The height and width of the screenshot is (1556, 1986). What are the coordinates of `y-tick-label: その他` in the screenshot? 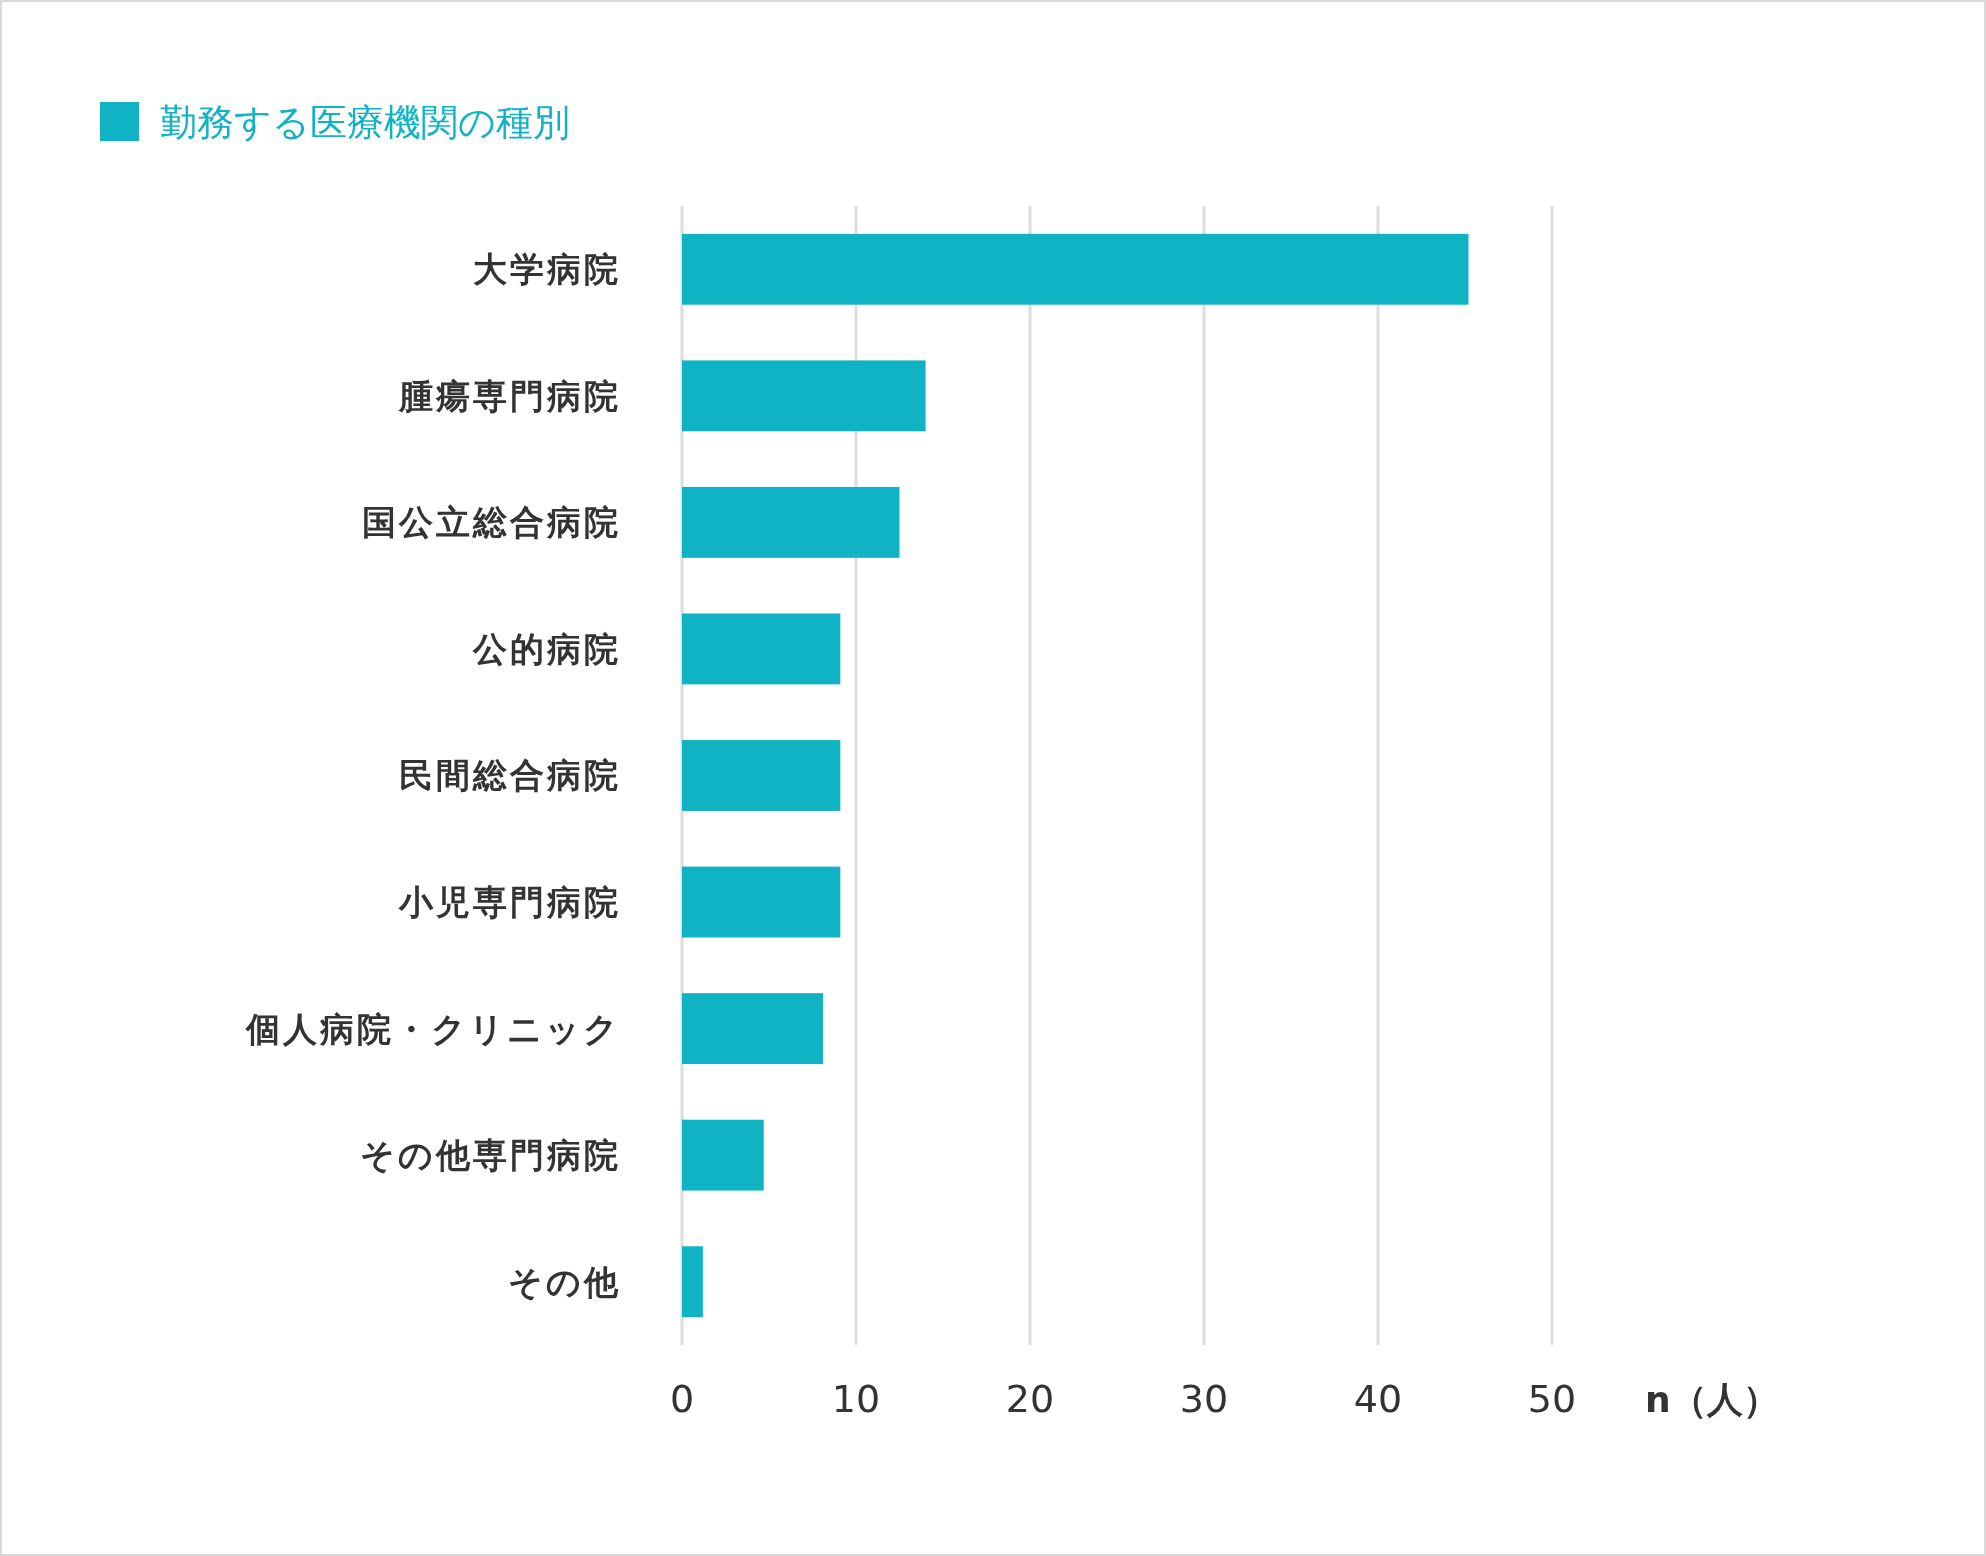 It's located at (564, 1281).